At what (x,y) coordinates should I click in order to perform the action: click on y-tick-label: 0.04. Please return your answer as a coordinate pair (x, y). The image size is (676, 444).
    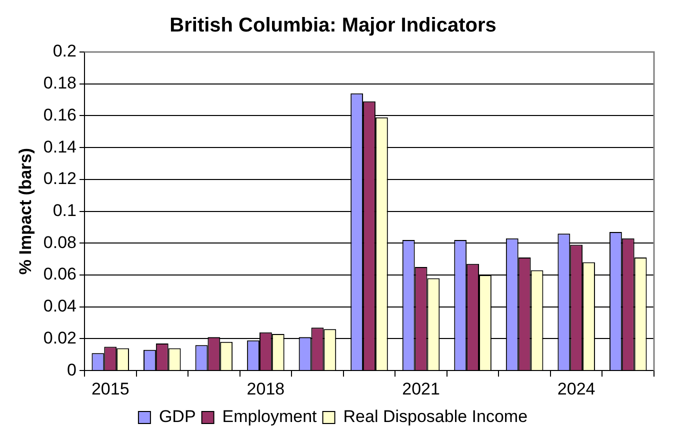
    Looking at the image, I should click on (59, 306).